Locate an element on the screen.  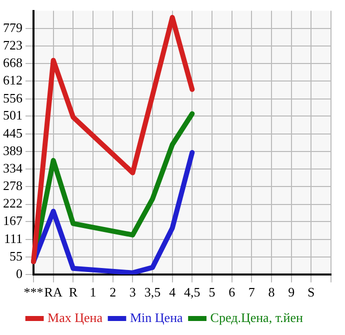
x-tick-label: *** is located at coordinates (34, 292).